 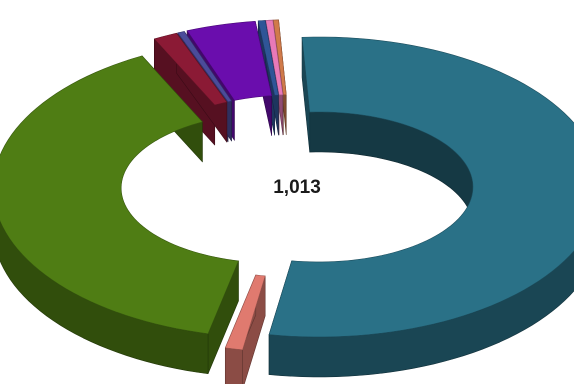 I want to click on slice-1-top, so click(x=245, y=312).